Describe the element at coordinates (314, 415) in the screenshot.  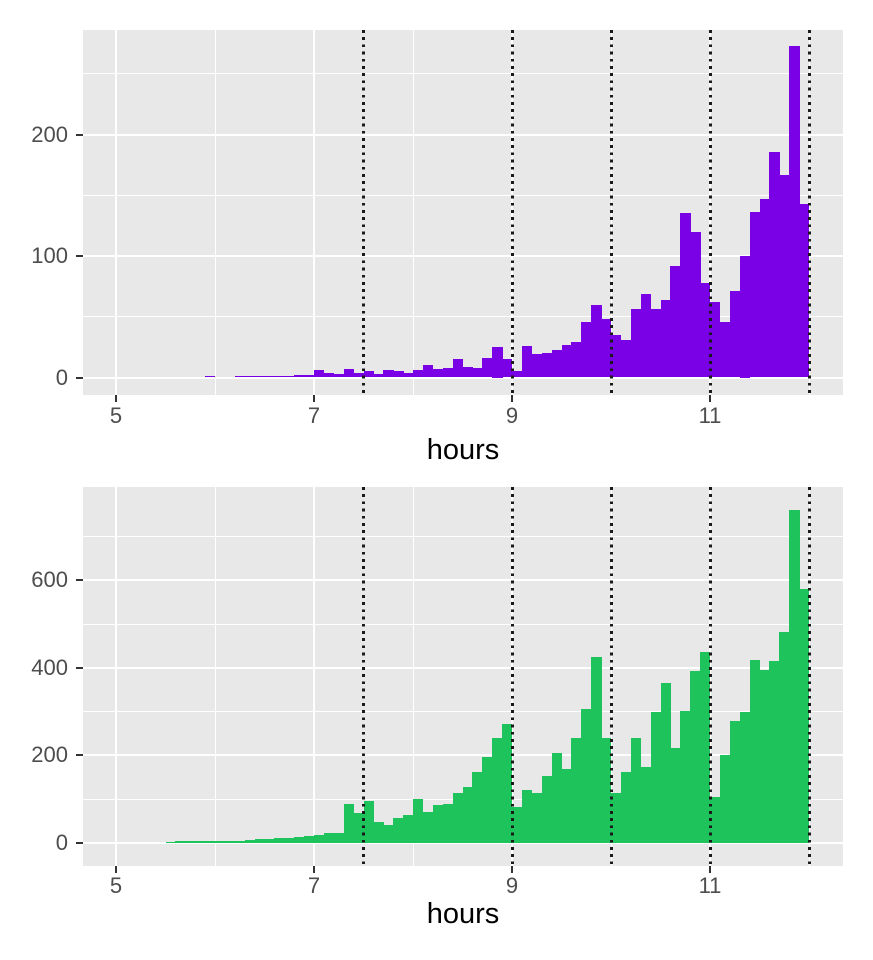
I see `x-tick-label: 7` at that location.